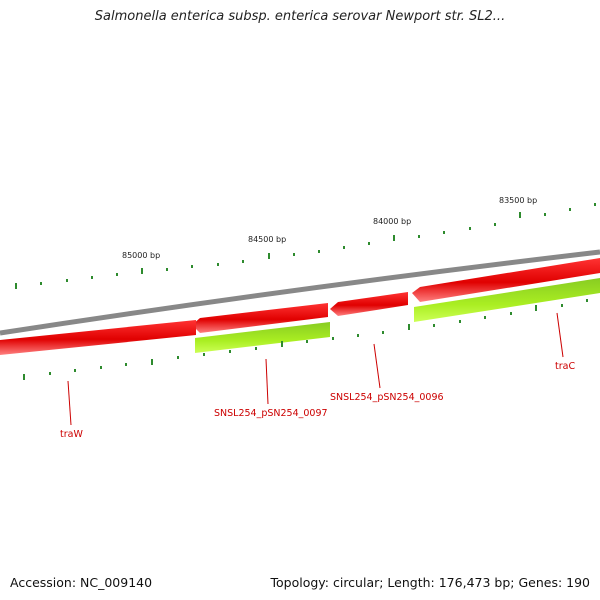 The height and width of the screenshot is (600, 600). I want to click on tick-label-83500: 83500 bp, so click(518, 200).